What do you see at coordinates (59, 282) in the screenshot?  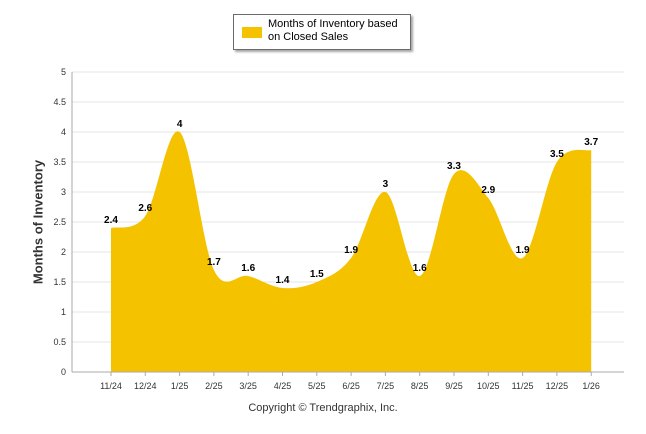 I see `y-tick-label: 1.5` at bounding box center [59, 282].